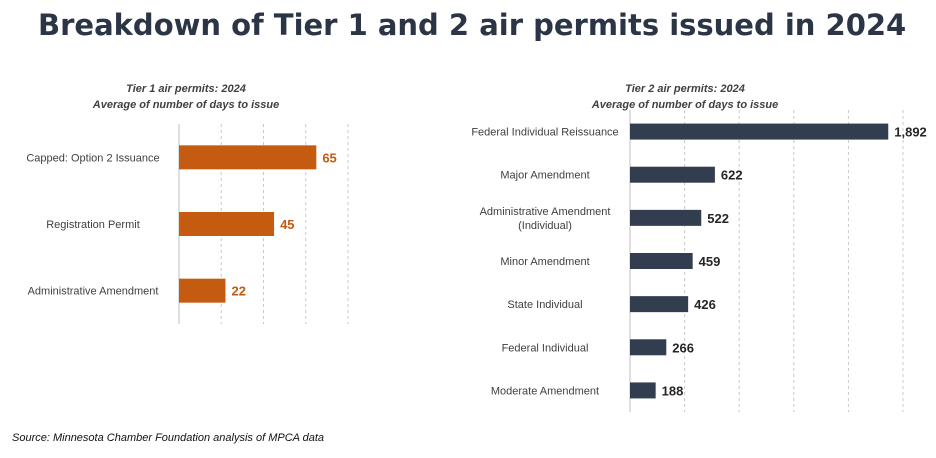 The height and width of the screenshot is (458, 936). What do you see at coordinates (329, 157) in the screenshot?
I see `tier1-value-label: 65` at bounding box center [329, 157].